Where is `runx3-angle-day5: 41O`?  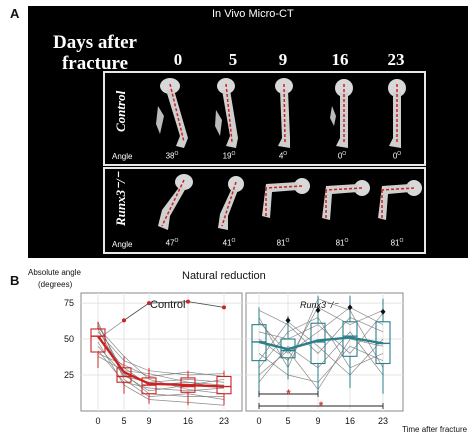 runx3-angle-day5: 41O is located at coordinates (229, 243).